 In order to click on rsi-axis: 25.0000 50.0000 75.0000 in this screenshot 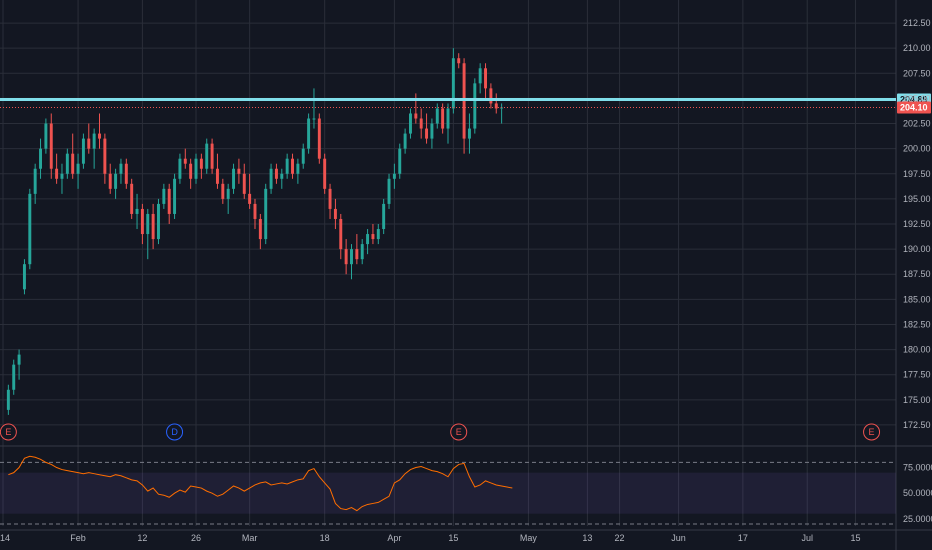, I will do `click(917, 493)`.